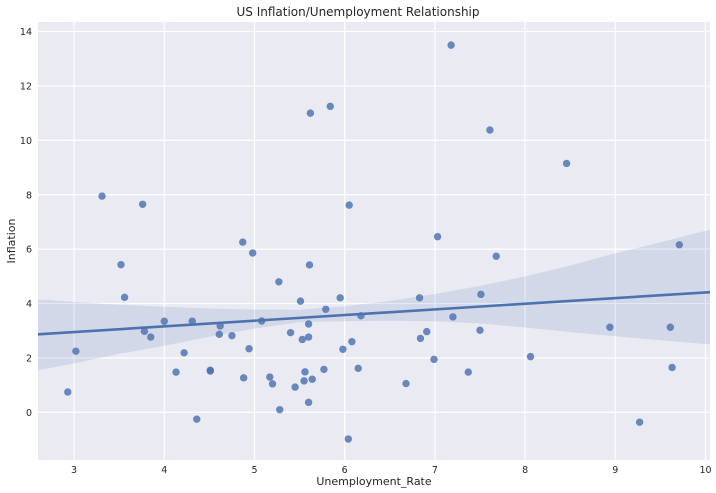  What do you see at coordinates (357, 12) in the screenshot?
I see `chart-title: US Inflation/Unemployment Relationship` at bounding box center [357, 12].